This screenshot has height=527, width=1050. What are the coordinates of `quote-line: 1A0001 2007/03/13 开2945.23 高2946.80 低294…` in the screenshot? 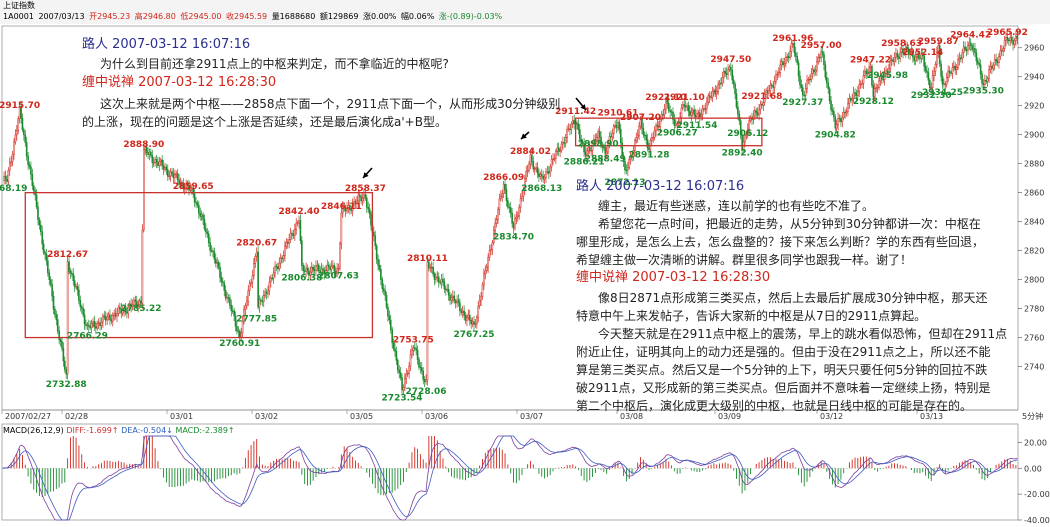 It's located at (253, 16).